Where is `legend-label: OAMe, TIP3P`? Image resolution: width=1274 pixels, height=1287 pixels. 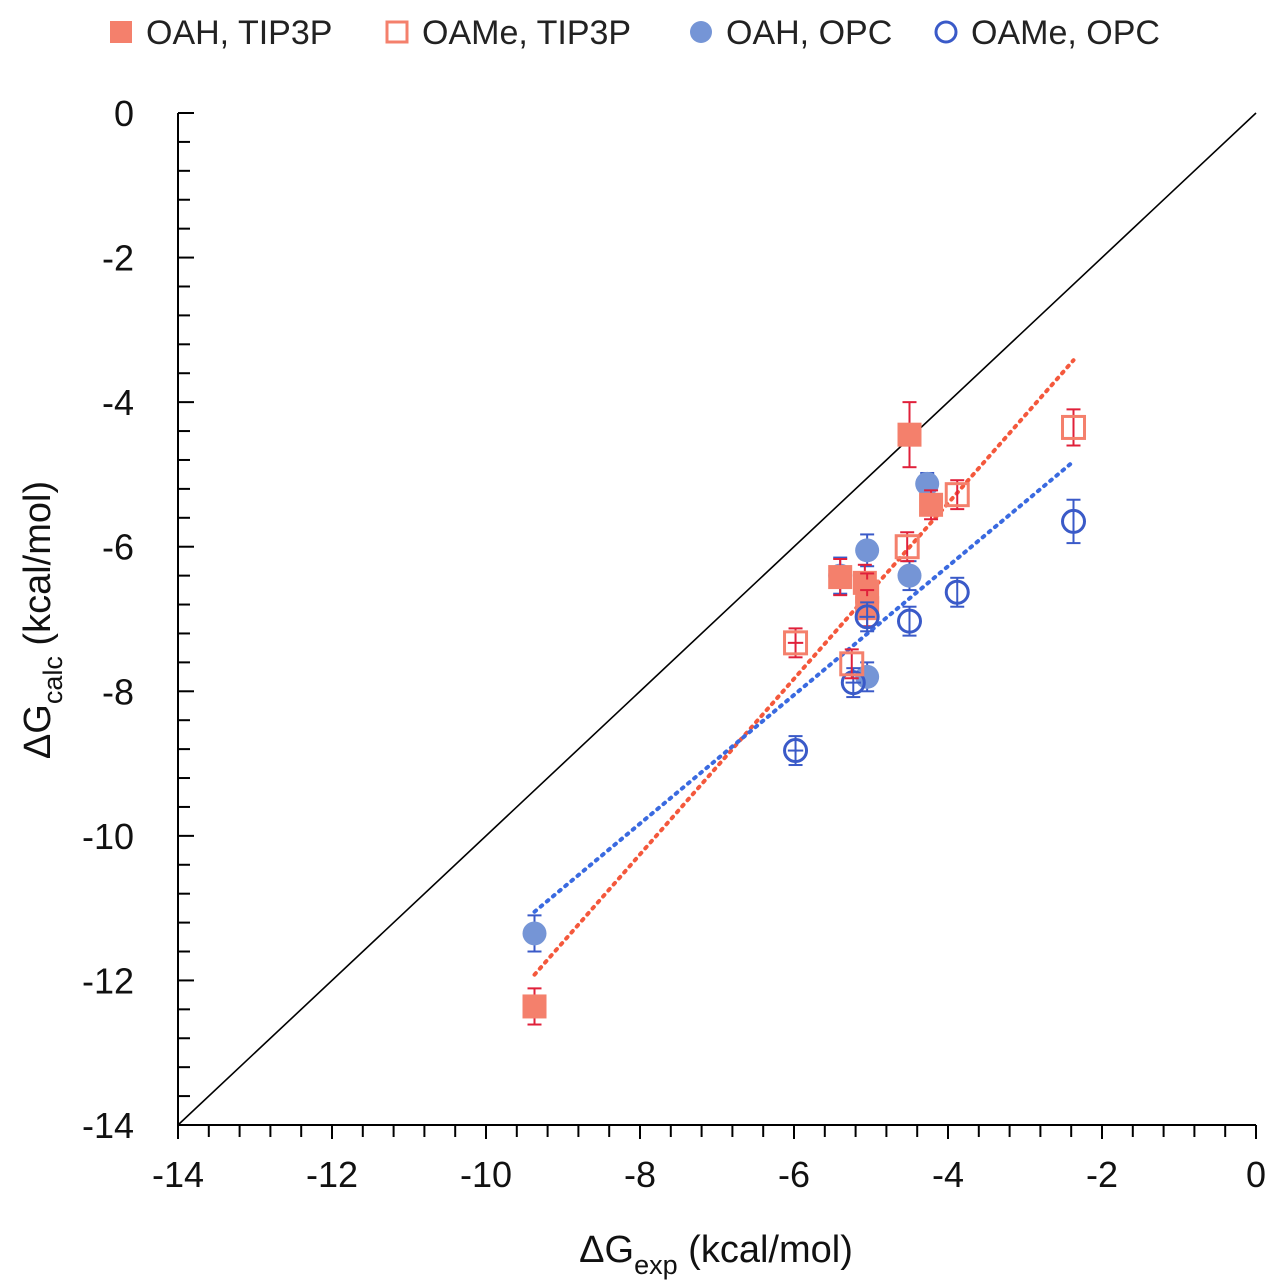
legend-label: OAMe, TIP3P is located at coordinates (526, 33).